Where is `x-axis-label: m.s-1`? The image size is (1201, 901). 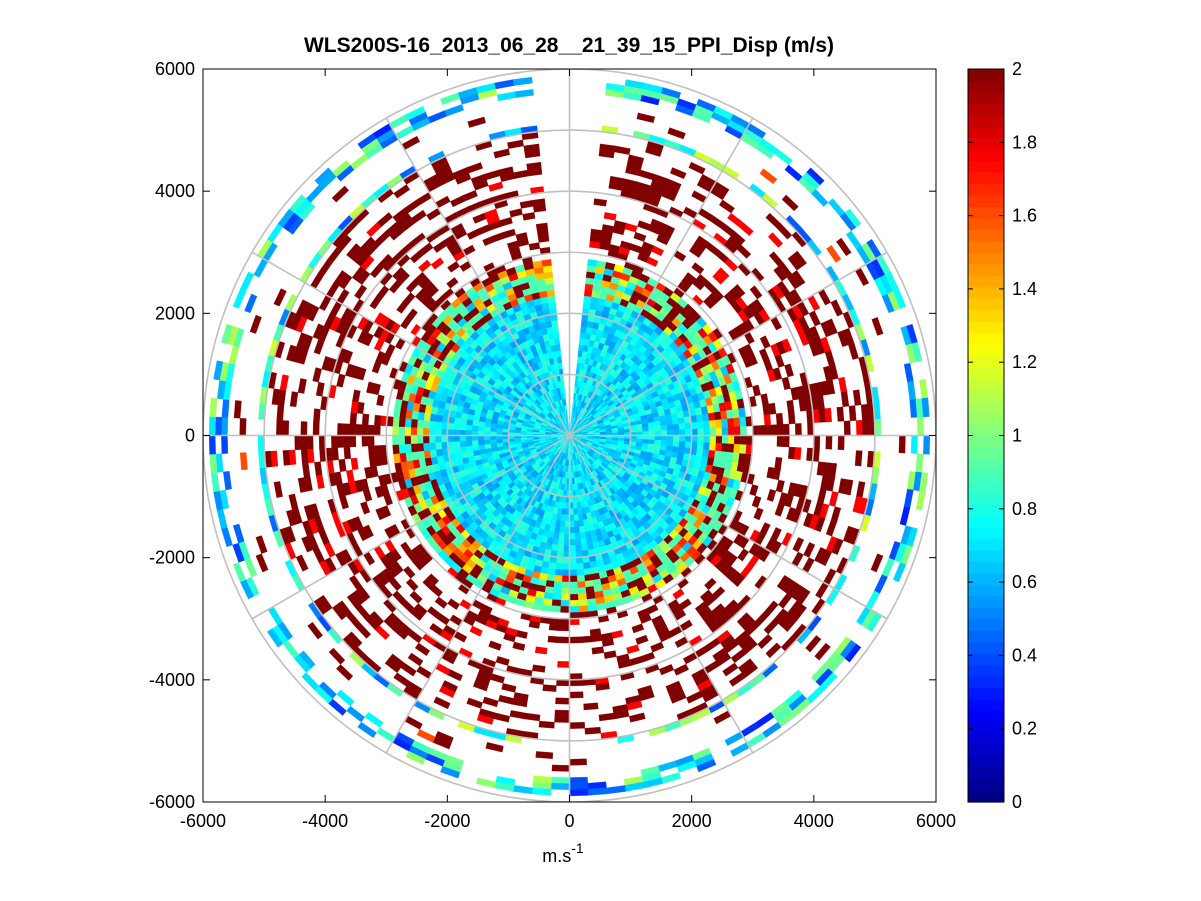
x-axis-label: m.s-1 is located at coordinates (563, 853).